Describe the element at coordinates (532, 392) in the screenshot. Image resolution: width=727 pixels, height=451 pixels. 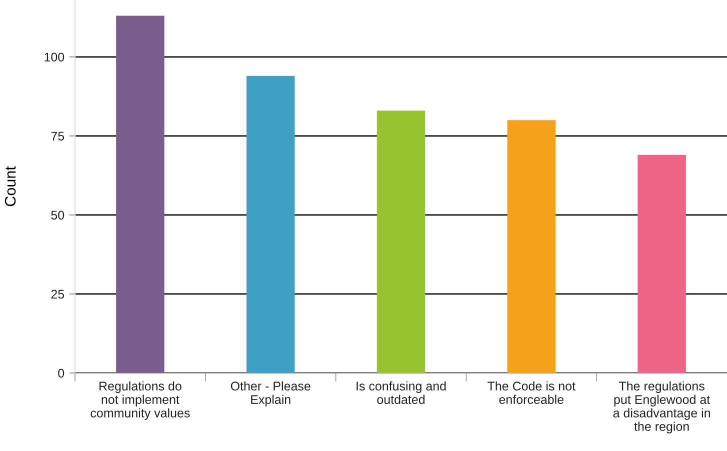
I see `x-tick-label: The Code is not enforceable` at that location.